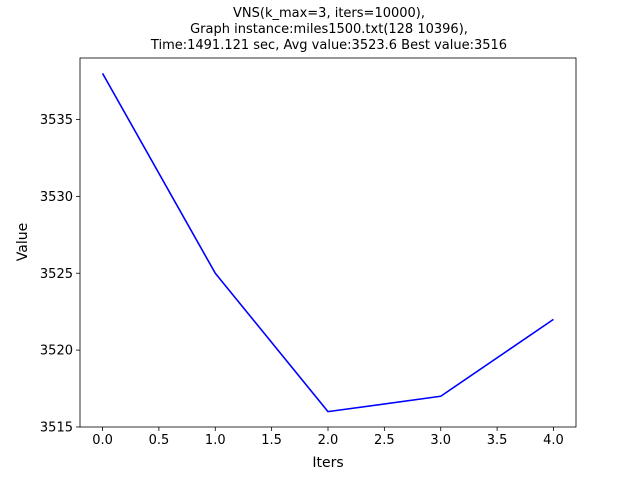 This screenshot has height=485, width=640. What do you see at coordinates (56, 428) in the screenshot?
I see `y-tick-label: 3515` at bounding box center [56, 428].